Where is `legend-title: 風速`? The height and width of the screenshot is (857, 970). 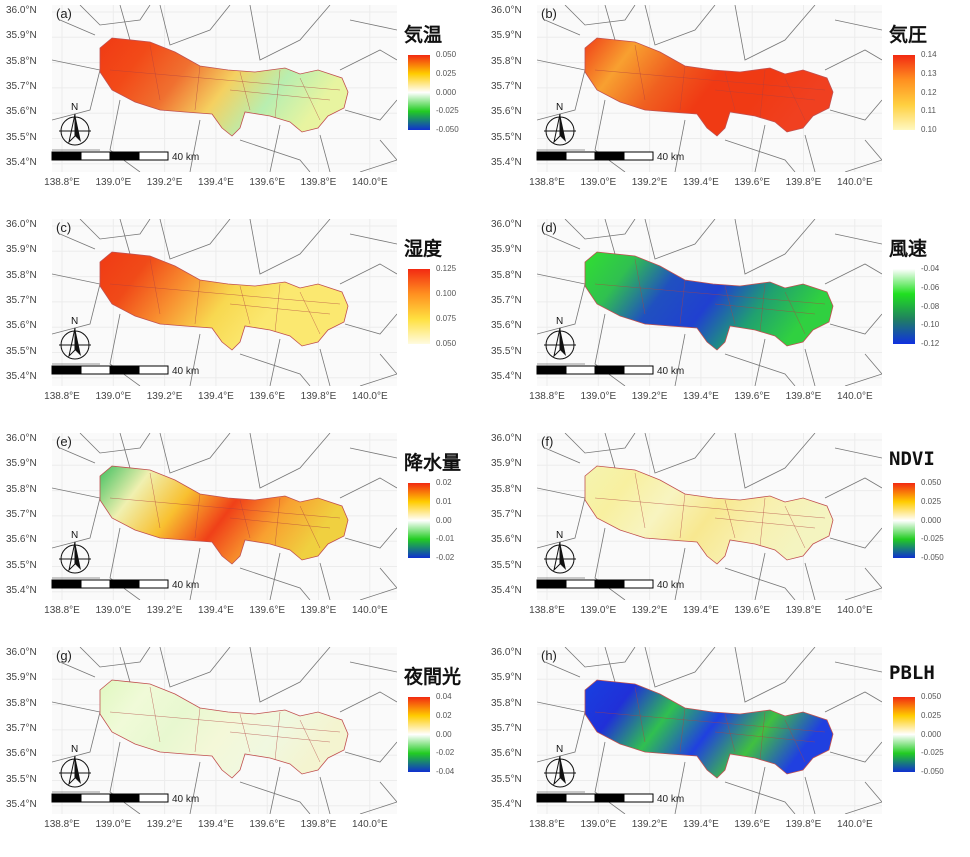 legend-title: 風速 is located at coordinates (908, 249).